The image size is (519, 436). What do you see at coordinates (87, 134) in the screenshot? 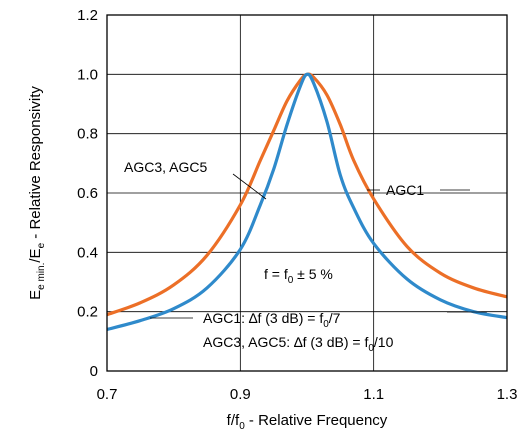
I see `y-tick-label: 0.8` at bounding box center [87, 134].